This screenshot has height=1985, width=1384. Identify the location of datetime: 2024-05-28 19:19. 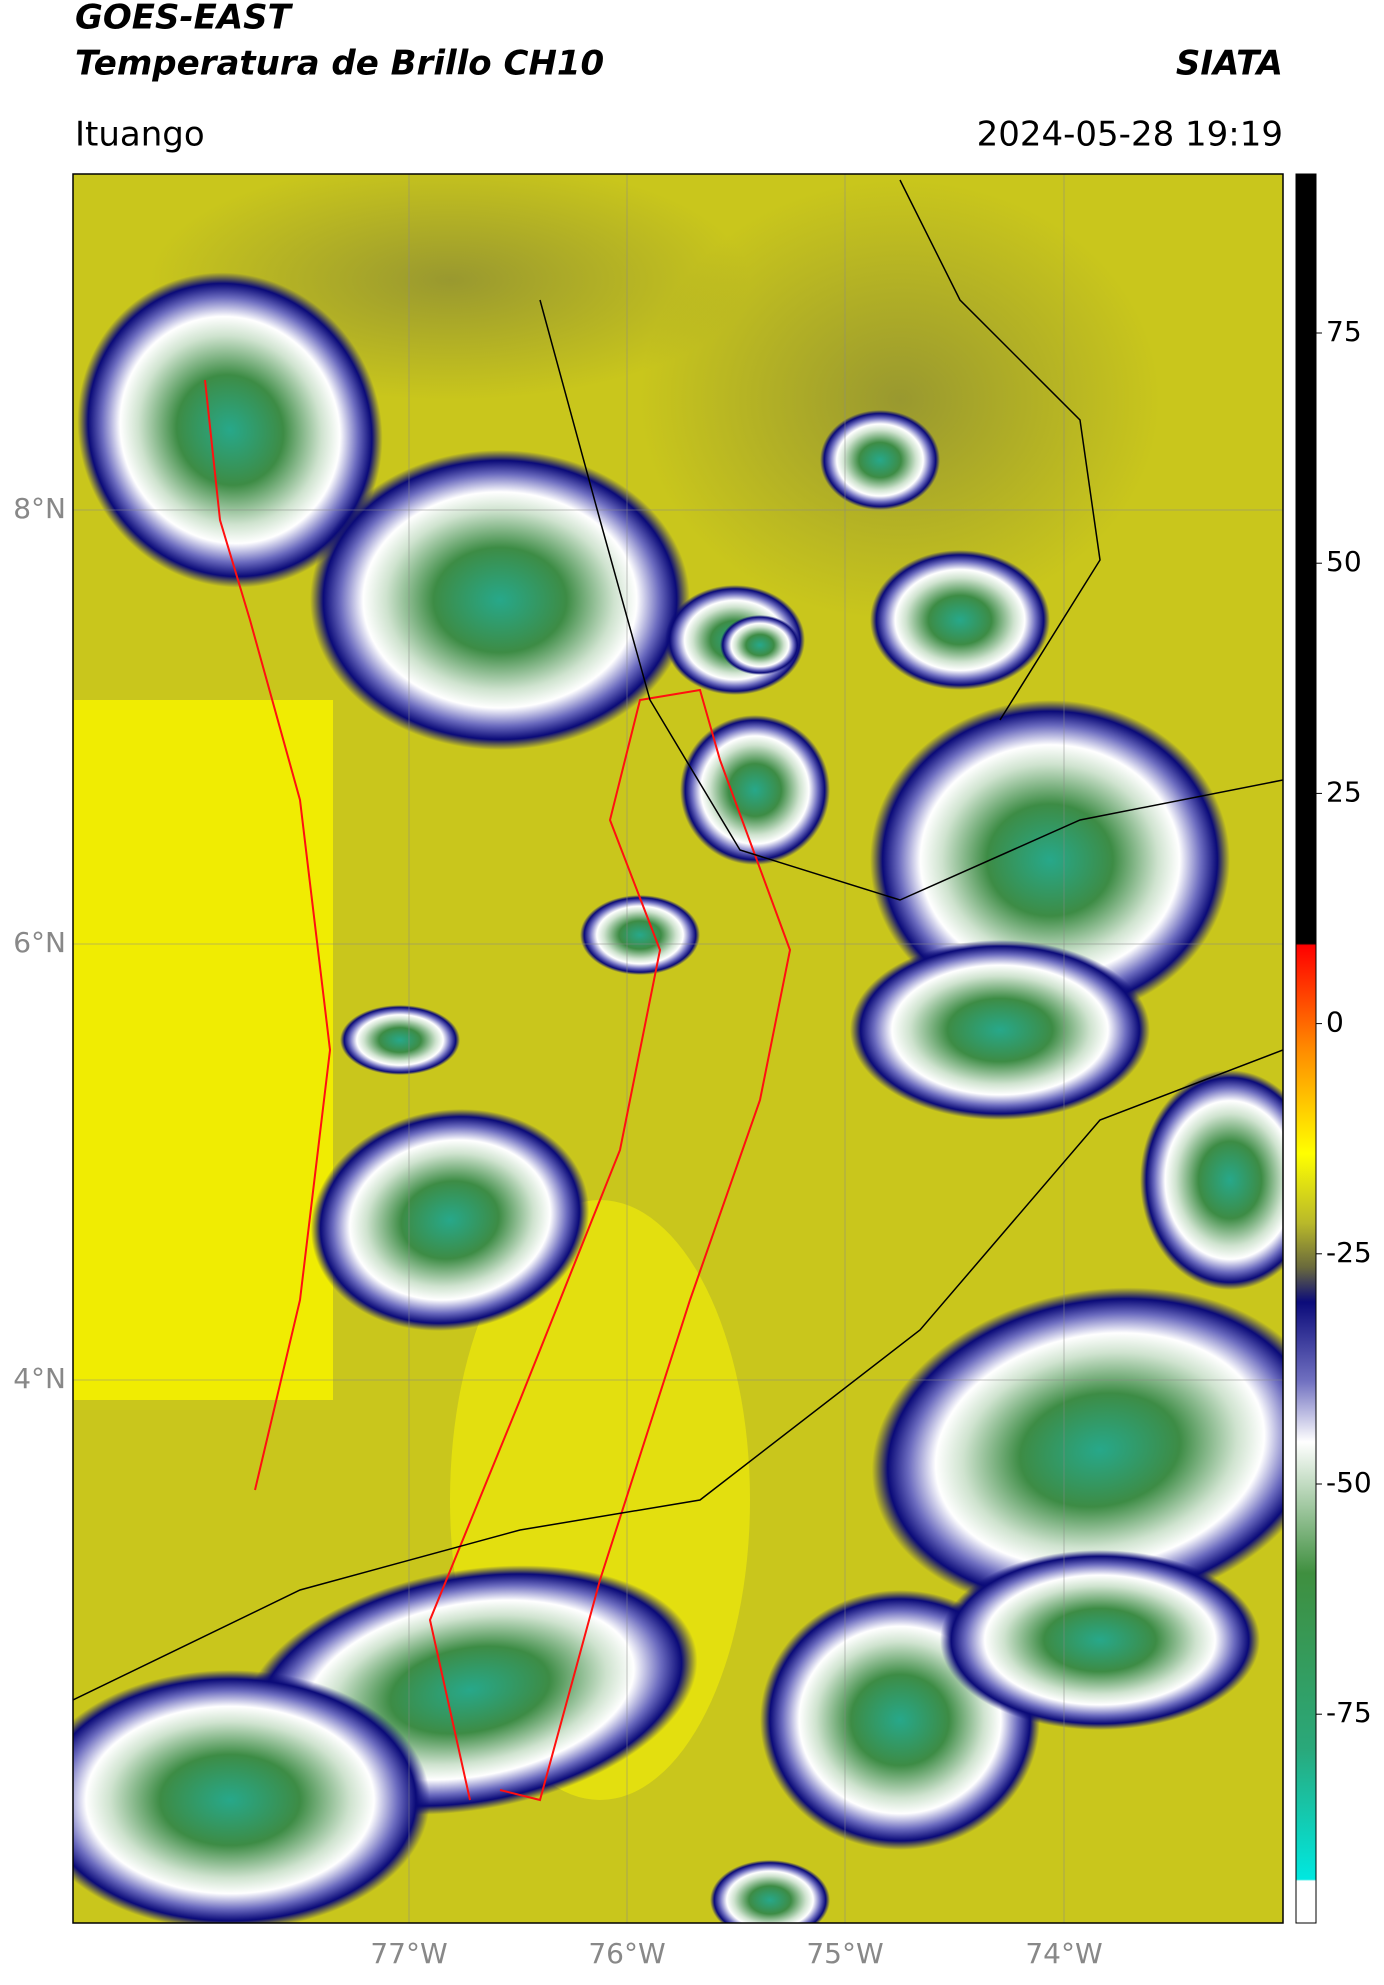
(1130, 135).